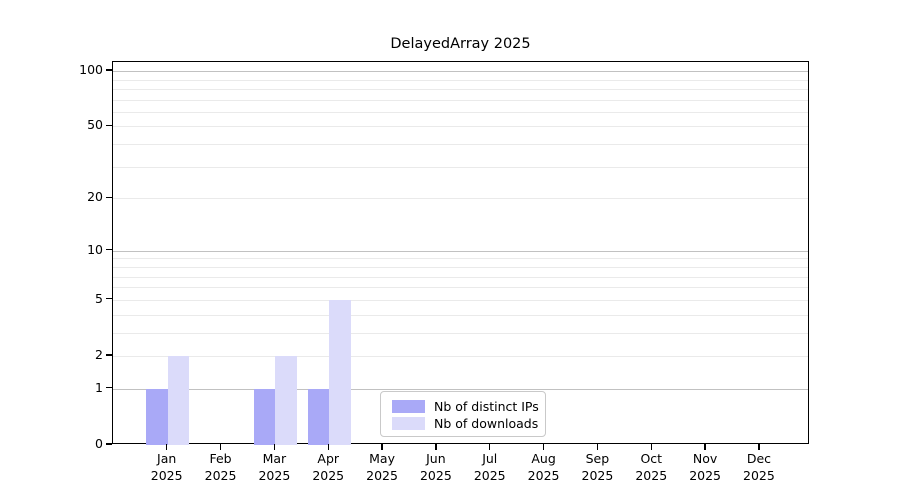 Image resolution: width=900 pixels, height=500 pixels. Describe the element at coordinates (543, 447) in the screenshot. I see `x-tick-mark-aug` at that location.